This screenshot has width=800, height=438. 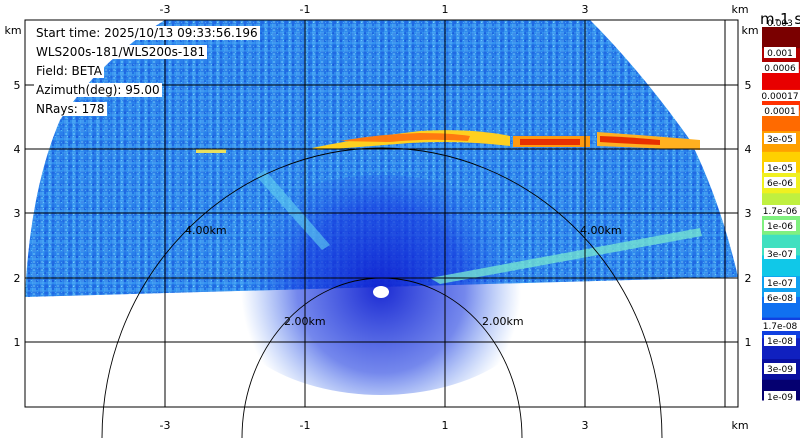 What do you see at coordinates (69, 71) in the screenshot?
I see `field-name: Field: BETA` at bounding box center [69, 71].